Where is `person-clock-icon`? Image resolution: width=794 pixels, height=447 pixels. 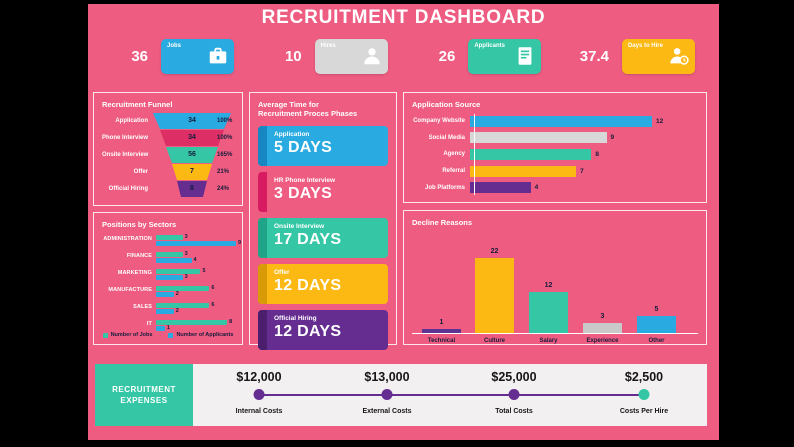 person-clock-icon is located at coordinates (679, 56).